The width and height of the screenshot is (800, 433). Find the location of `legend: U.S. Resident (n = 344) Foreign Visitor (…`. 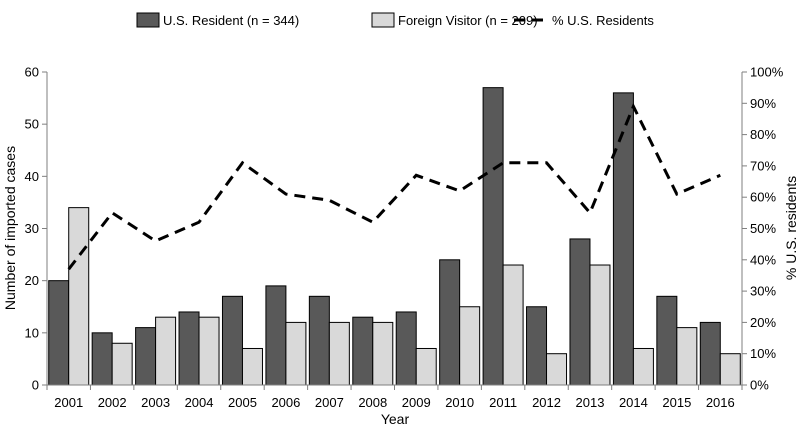

legend: U.S. Resident (n = 344) Foreign Visitor (… is located at coordinates (395, 20).